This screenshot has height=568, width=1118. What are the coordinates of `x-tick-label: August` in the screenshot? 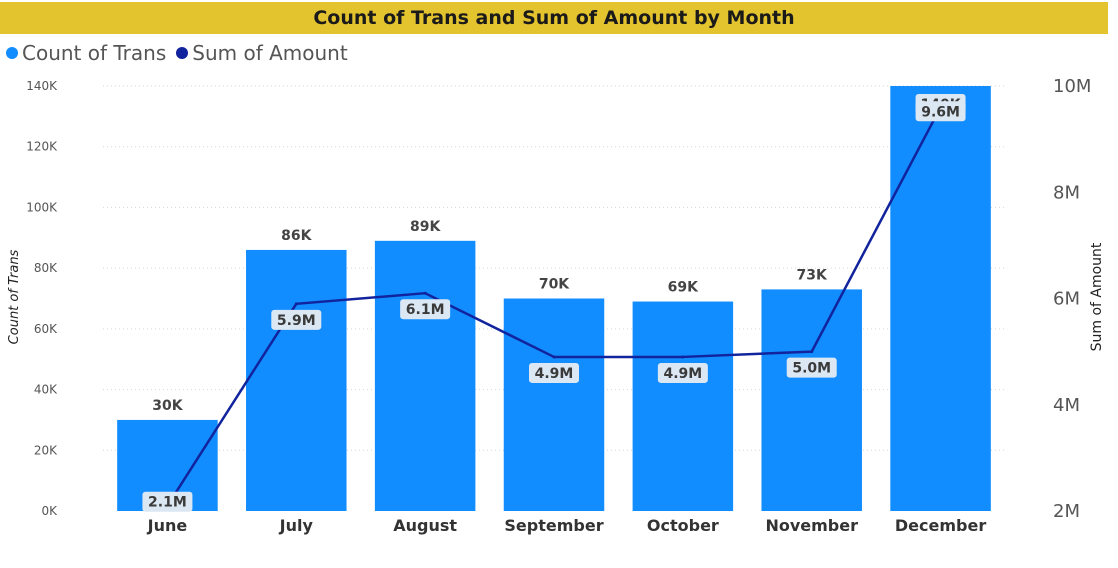 It's located at (425, 525).